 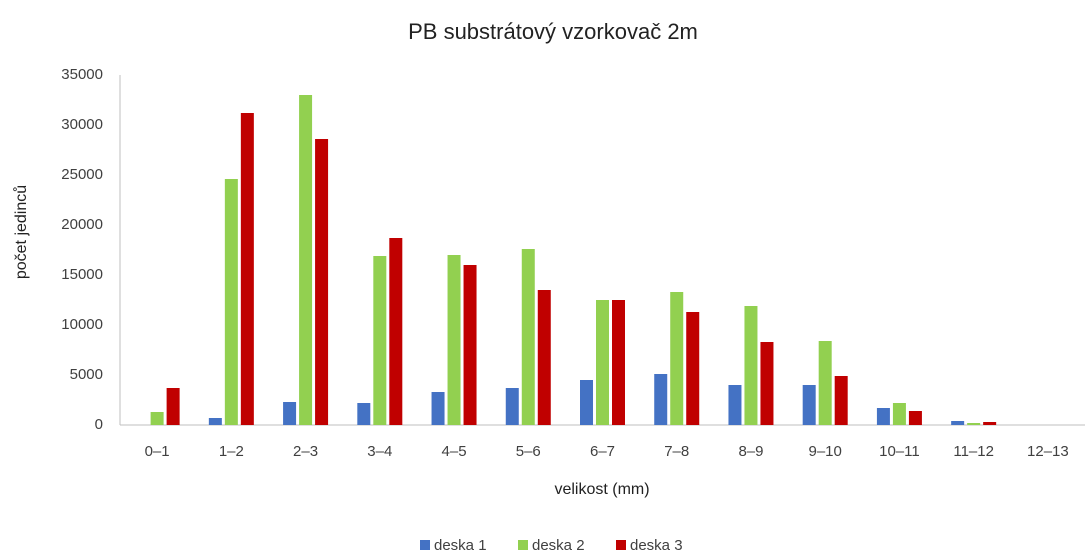 What do you see at coordinates (825, 451) in the screenshot?
I see `x-tick-label: 9–10` at bounding box center [825, 451].